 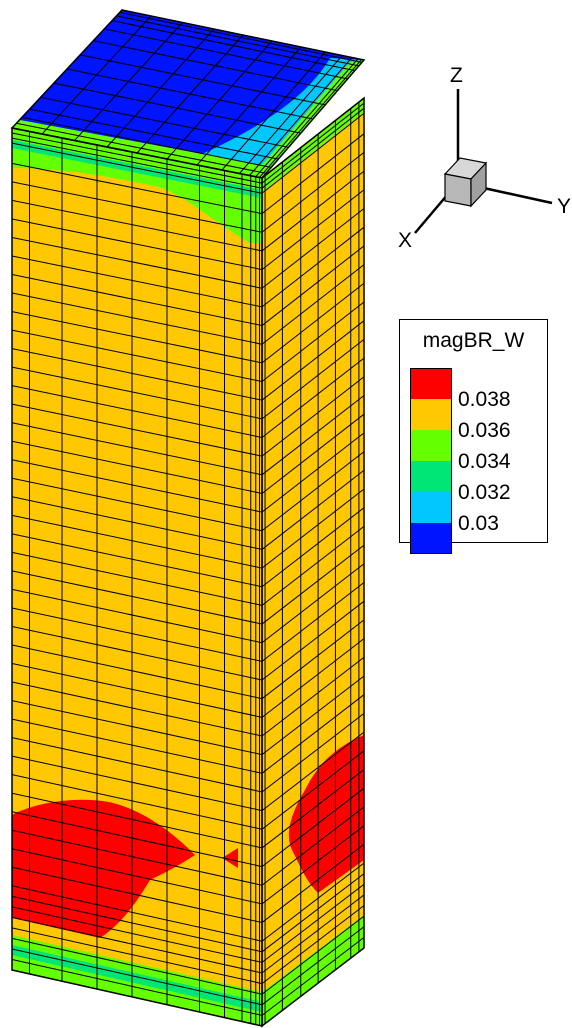 What do you see at coordinates (456, 75) in the screenshot?
I see `z-axis-label: Z` at bounding box center [456, 75].